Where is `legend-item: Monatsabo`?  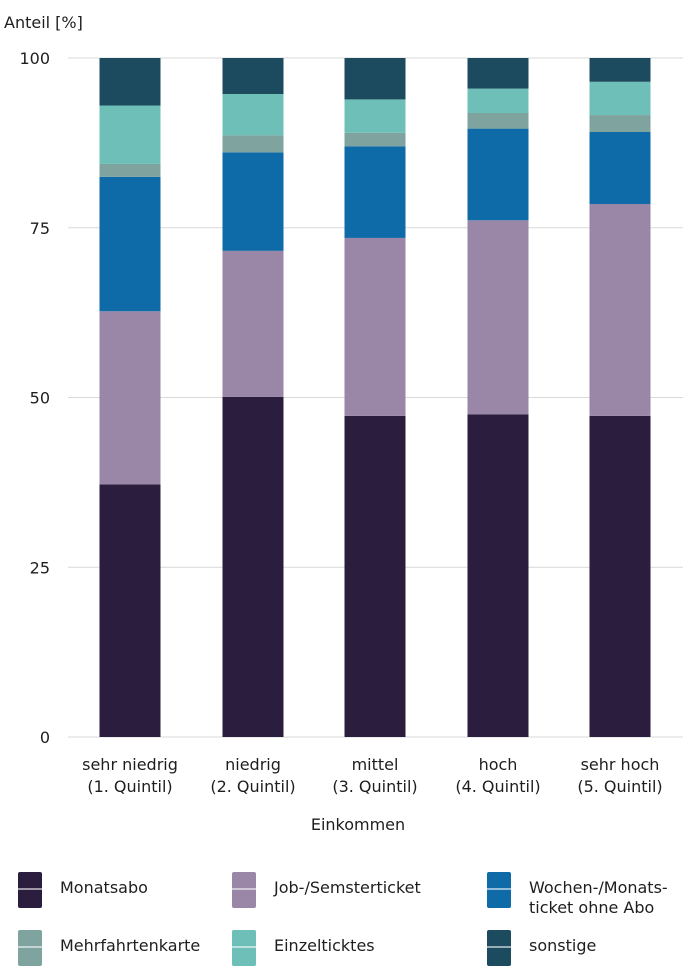
legend-item: Monatsabo is located at coordinates (83, 890).